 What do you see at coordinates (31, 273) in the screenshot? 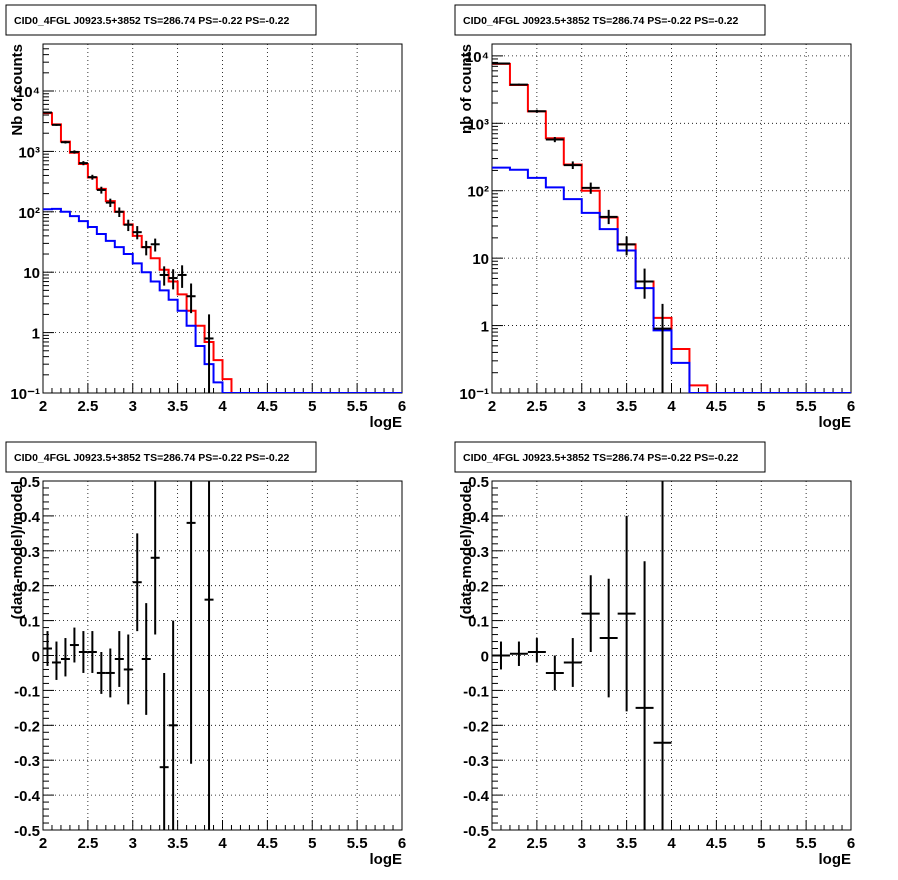
I see `y-tick-label: 10` at bounding box center [31, 273].